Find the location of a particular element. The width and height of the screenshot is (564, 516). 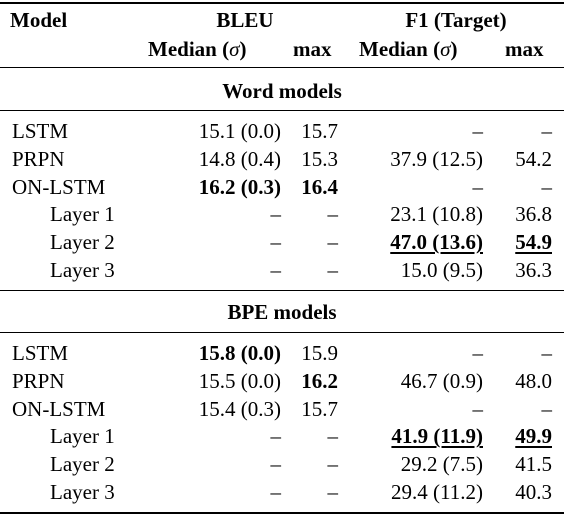

f1-max-cell: 49.9 is located at coordinates (533, 436).